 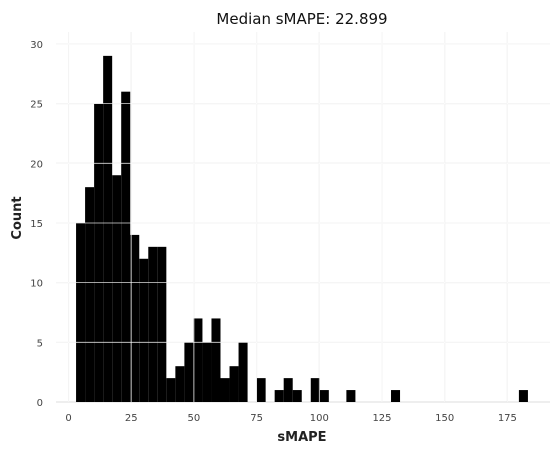 I want to click on y-tick-label: 5, so click(x=40, y=343).